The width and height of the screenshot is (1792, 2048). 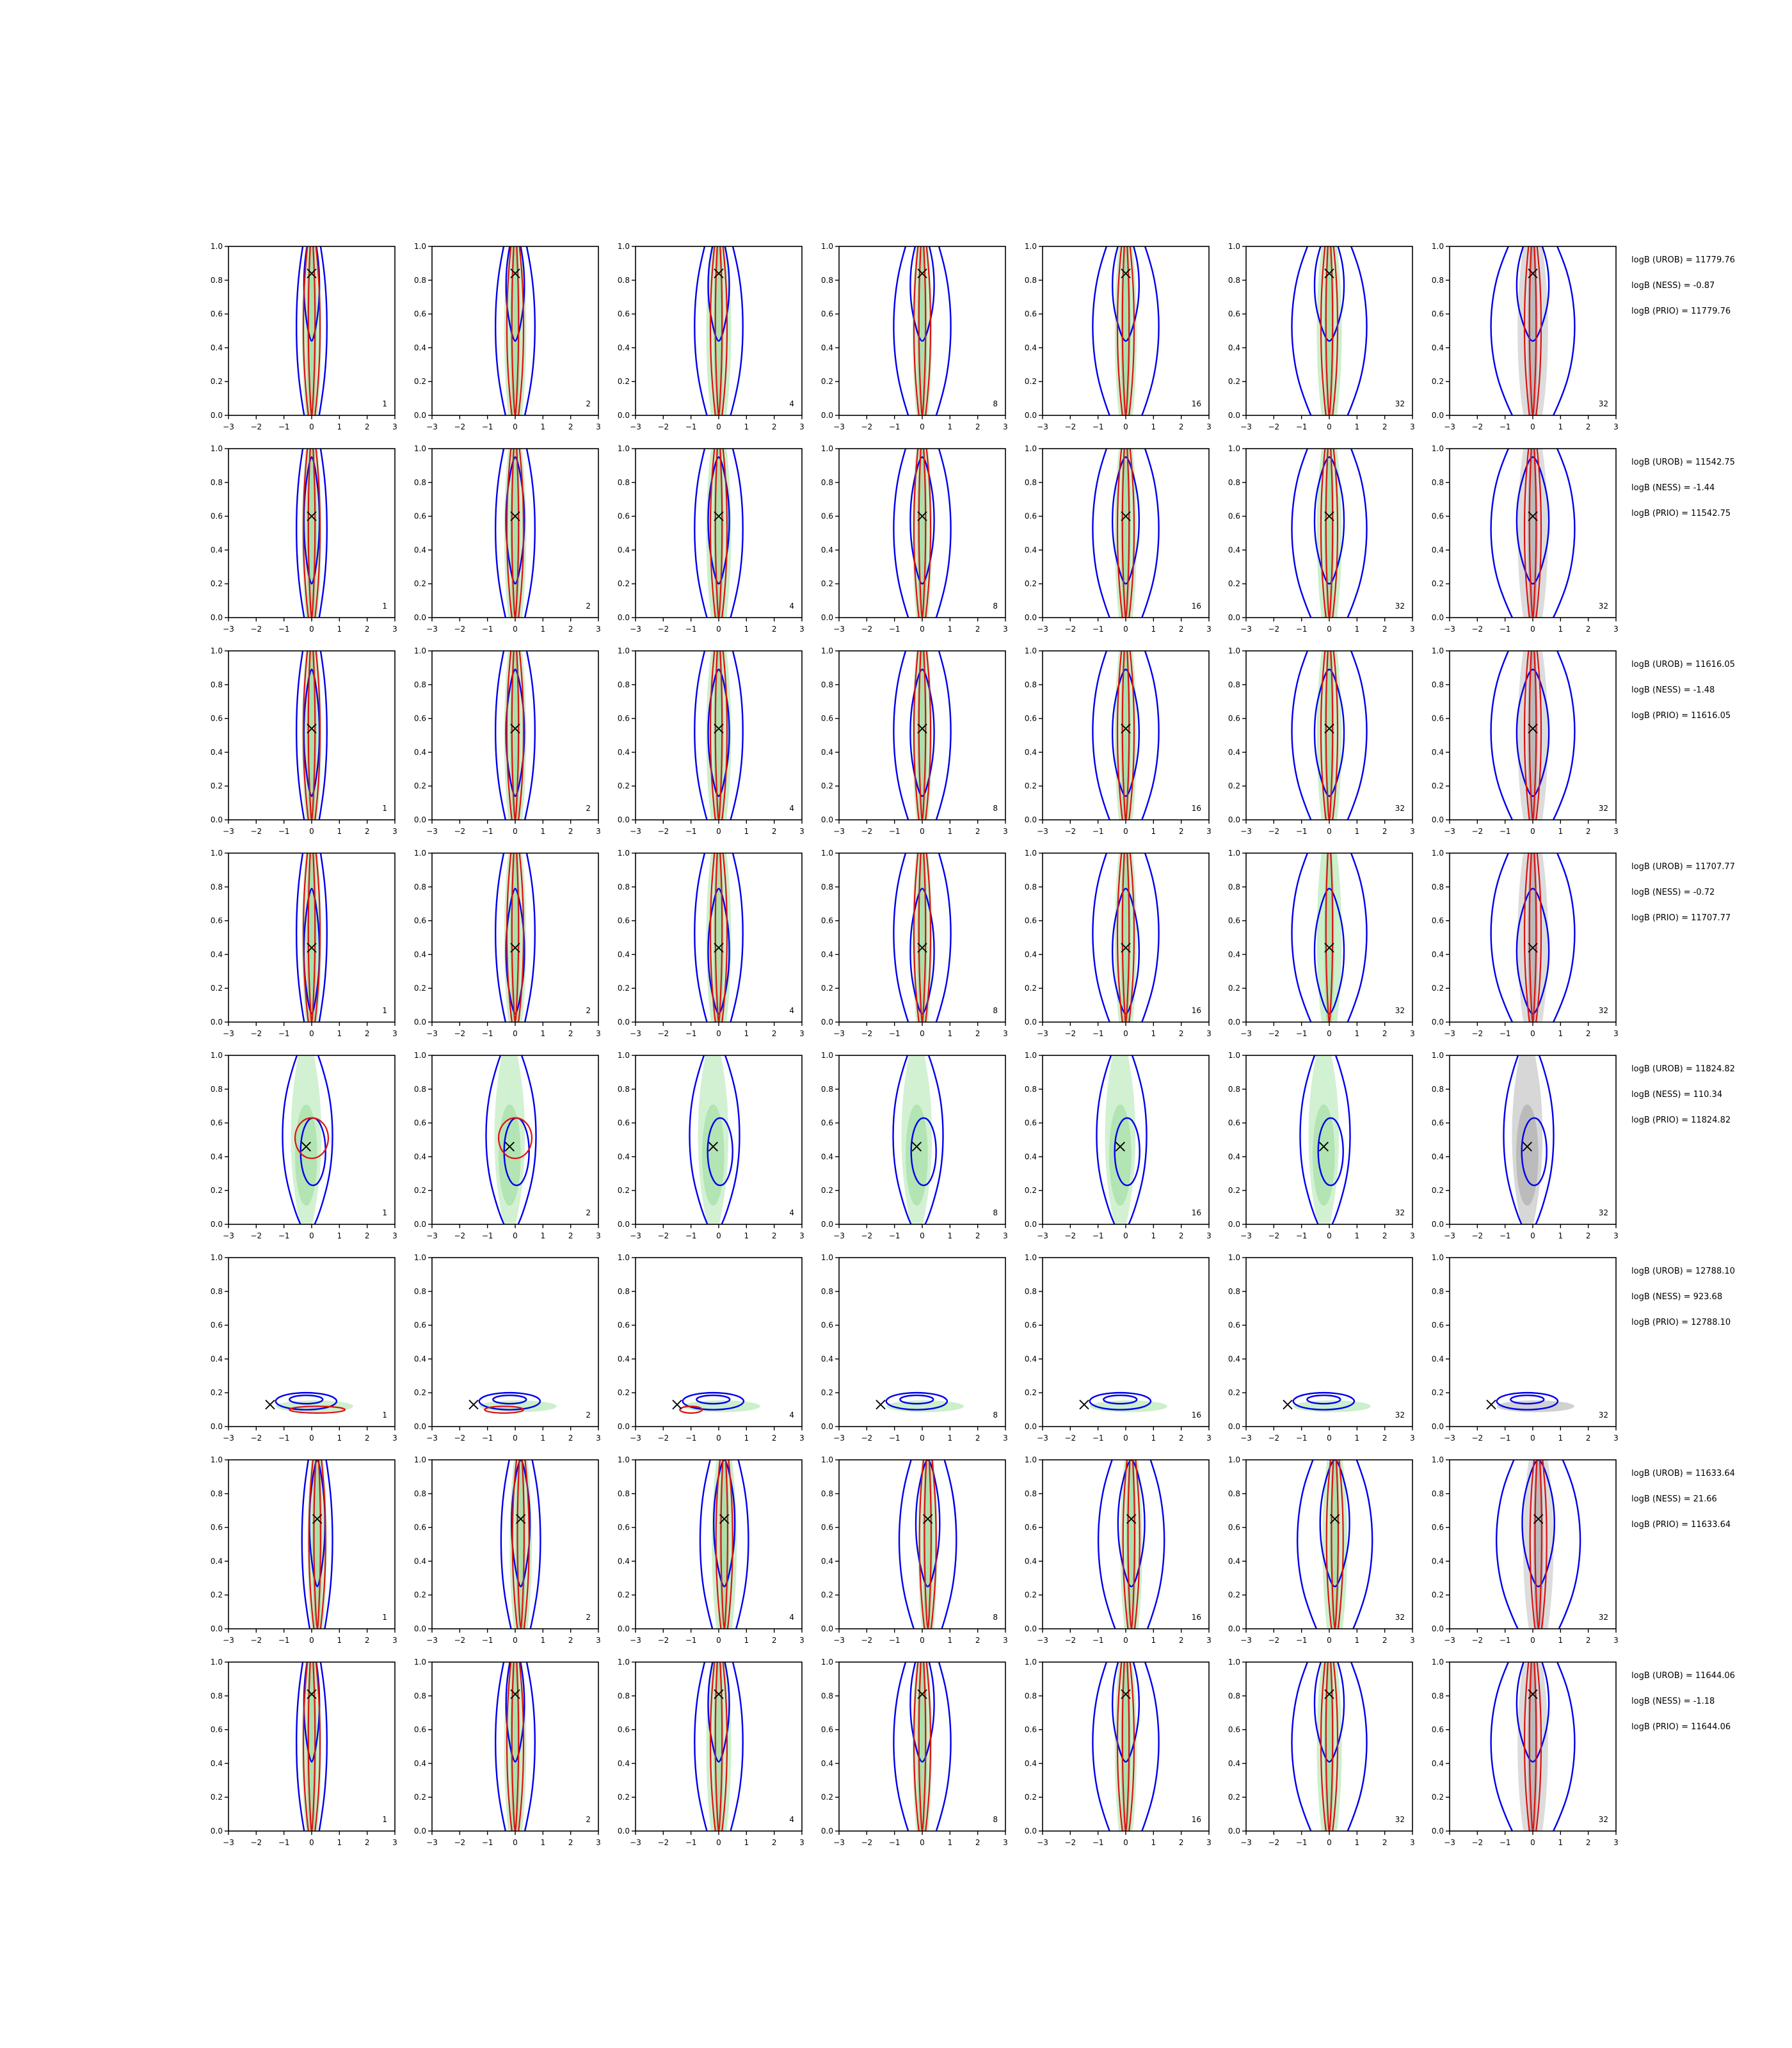 What do you see at coordinates (1673, 892) in the screenshot?
I see `logb-annotation: logB (NESS) = -0.72` at bounding box center [1673, 892].